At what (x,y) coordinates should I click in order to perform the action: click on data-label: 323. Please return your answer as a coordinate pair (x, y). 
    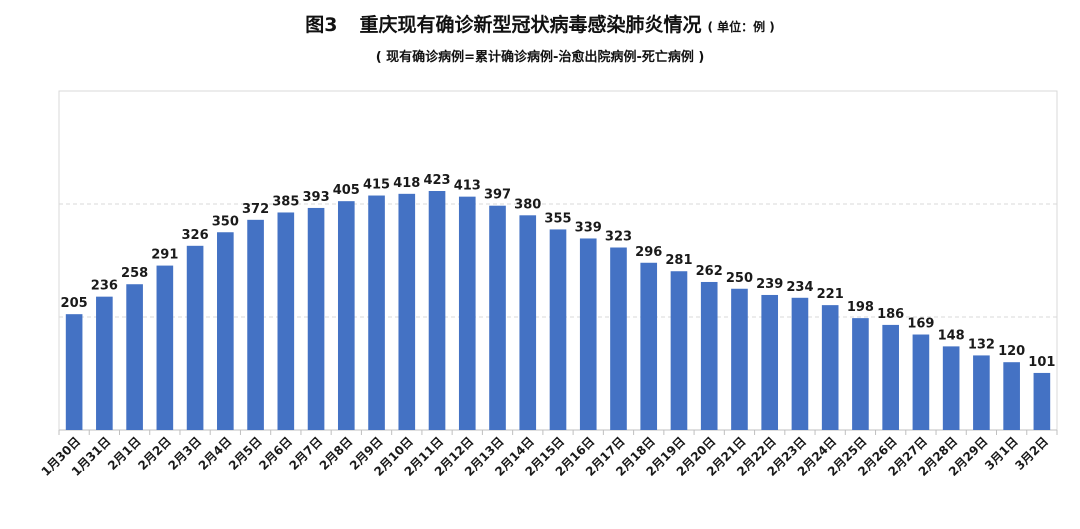
    Looking at the image, I should click on (618, 237).